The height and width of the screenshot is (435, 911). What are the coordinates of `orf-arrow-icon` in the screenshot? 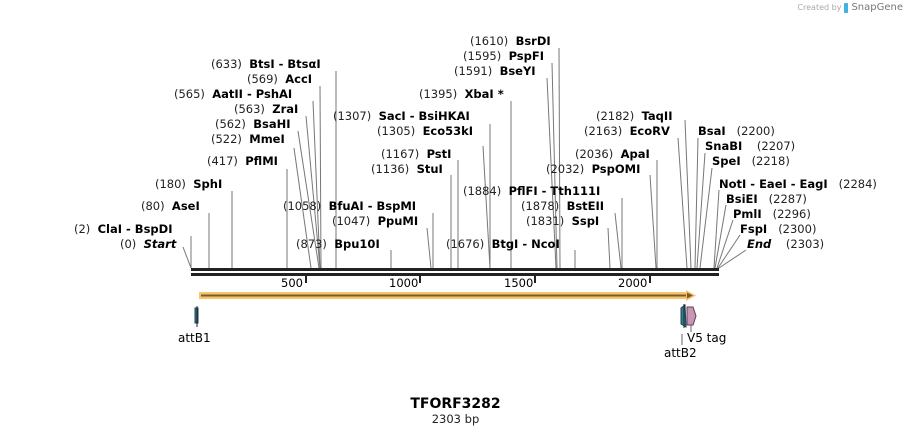 It's located at (690, 295).